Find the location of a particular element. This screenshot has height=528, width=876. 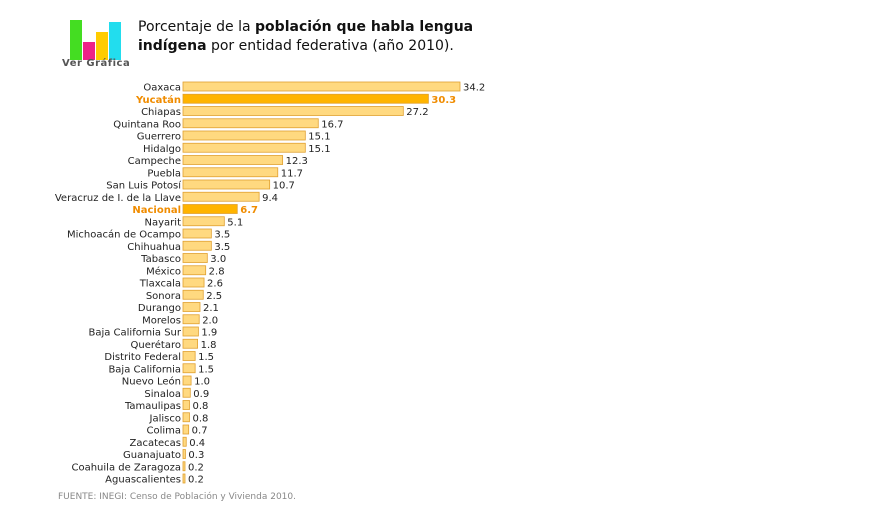

value-label: 10.7 is located at coordinates (284, 186).